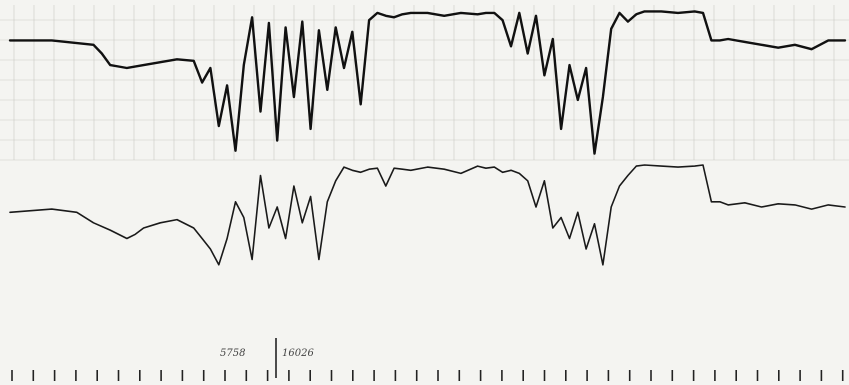 The image size is (849, 385). What do you see at coordinates (427, 375) in the screenshot?
I see `bottom-tick-marks` at bounding box center [427, 375].